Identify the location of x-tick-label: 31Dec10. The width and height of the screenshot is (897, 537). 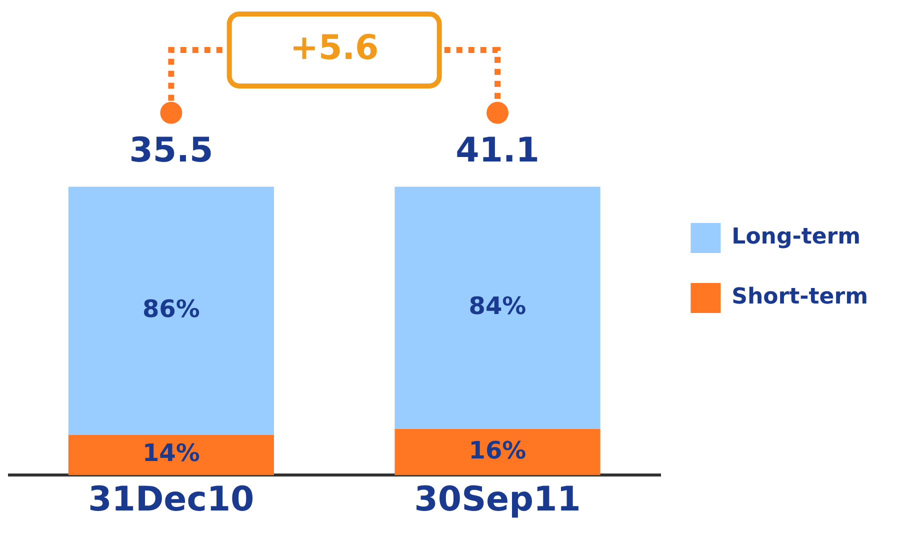
(171, 499).